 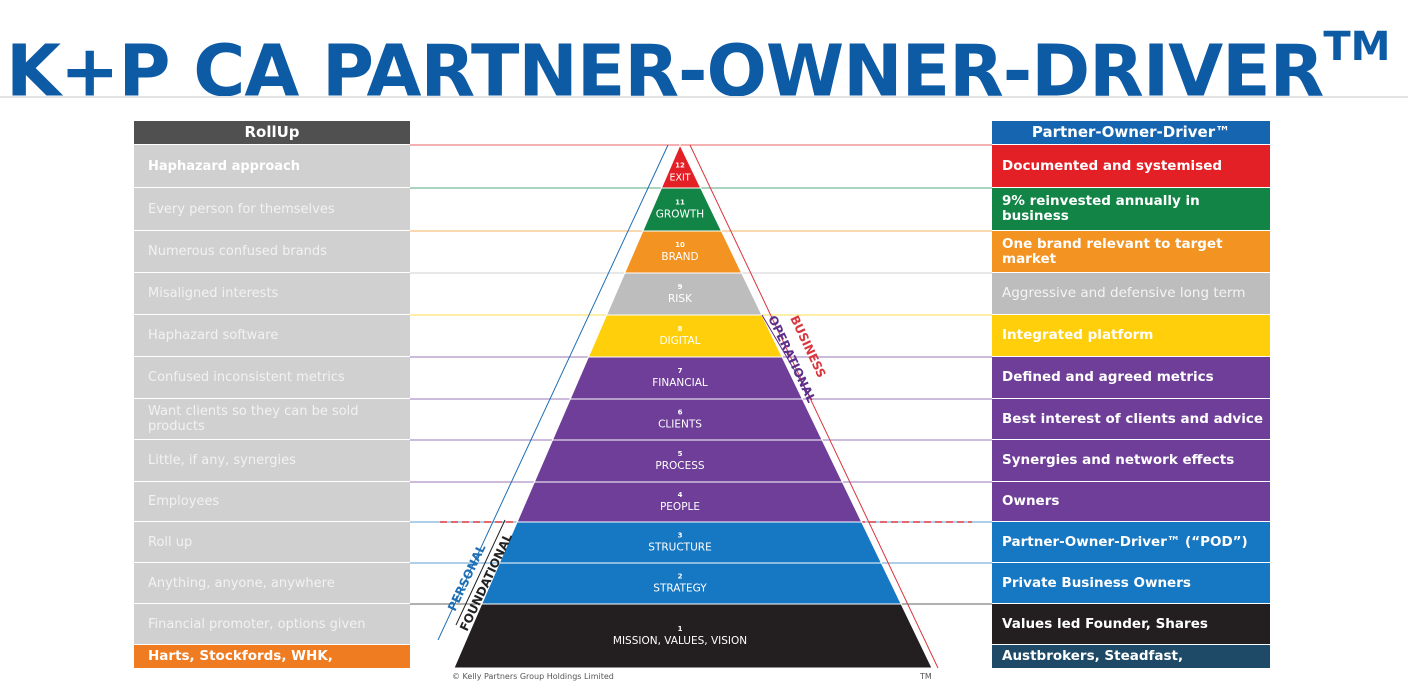 I want to click on pyramid-level-label: RISK, so click(x=680, y=299).